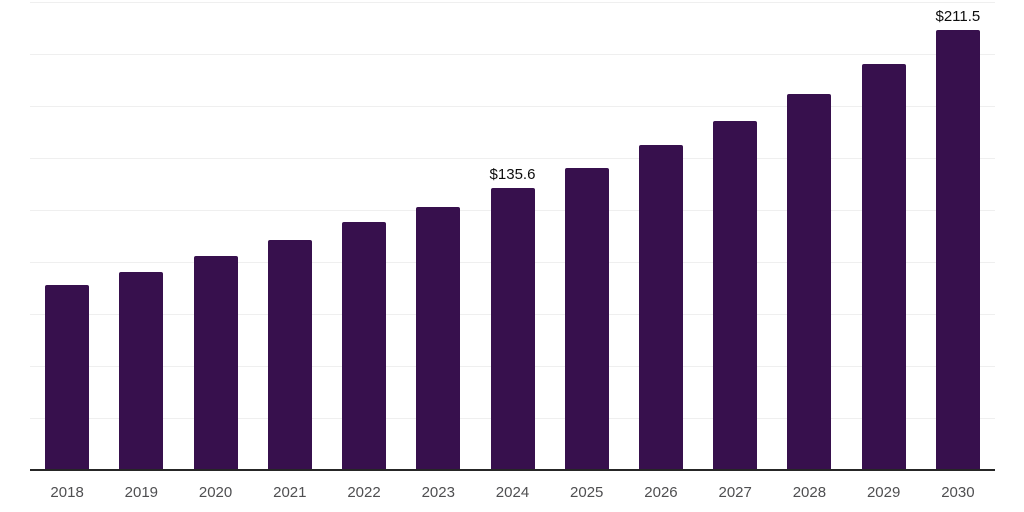 The image size is (1024, 512). Describe the element at coordinates (957, 250) in the screenshot. I see `bar-2030` at that location.